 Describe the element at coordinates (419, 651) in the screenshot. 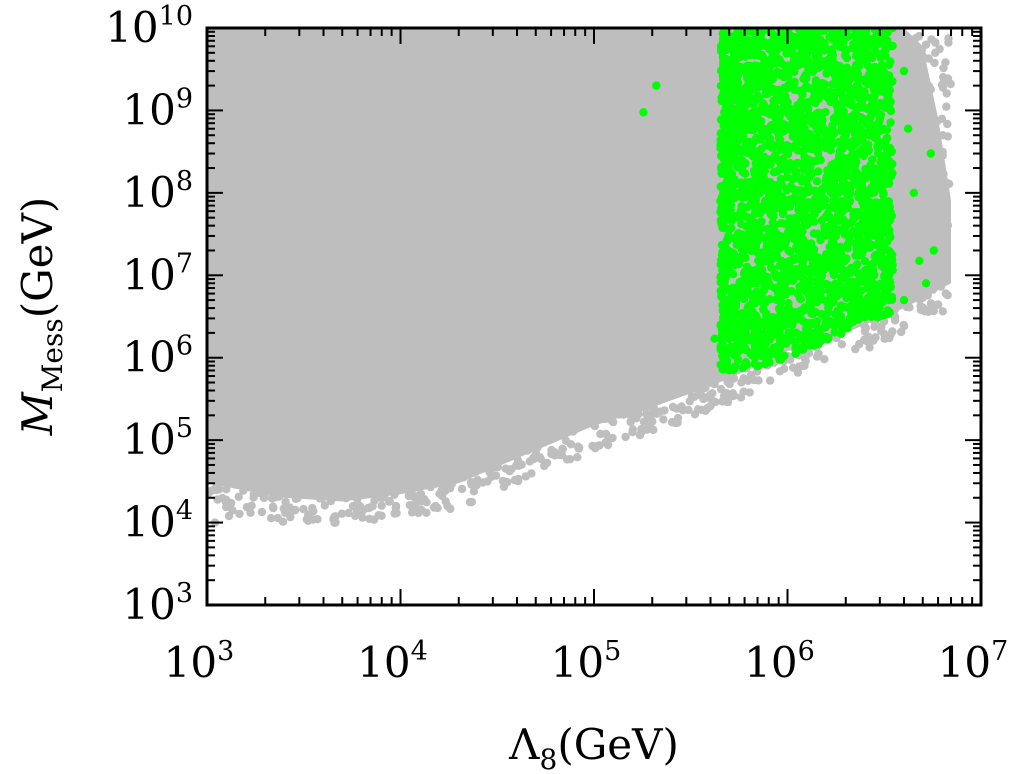

I see `x-tick-label-exponent: 4` at that location.